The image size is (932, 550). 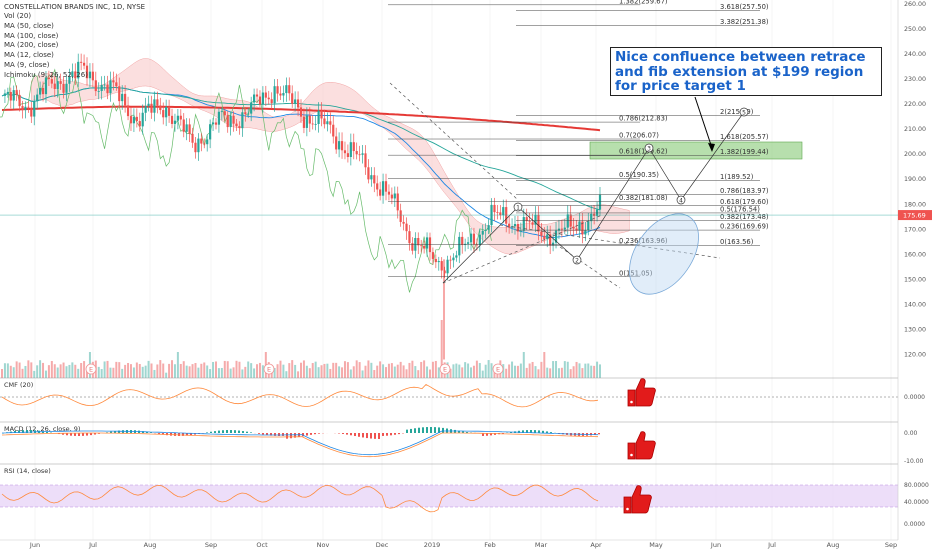 What do you see at coordinates (914, 461) in the screenshot?
I see `panel-tick-label: -10.00` at bounding box center [914, 461].